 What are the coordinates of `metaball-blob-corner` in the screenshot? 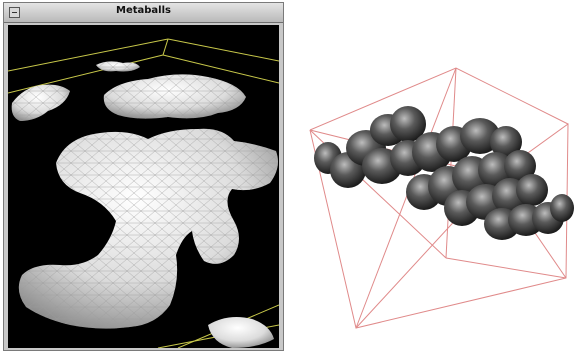 It's located at (241, 332).